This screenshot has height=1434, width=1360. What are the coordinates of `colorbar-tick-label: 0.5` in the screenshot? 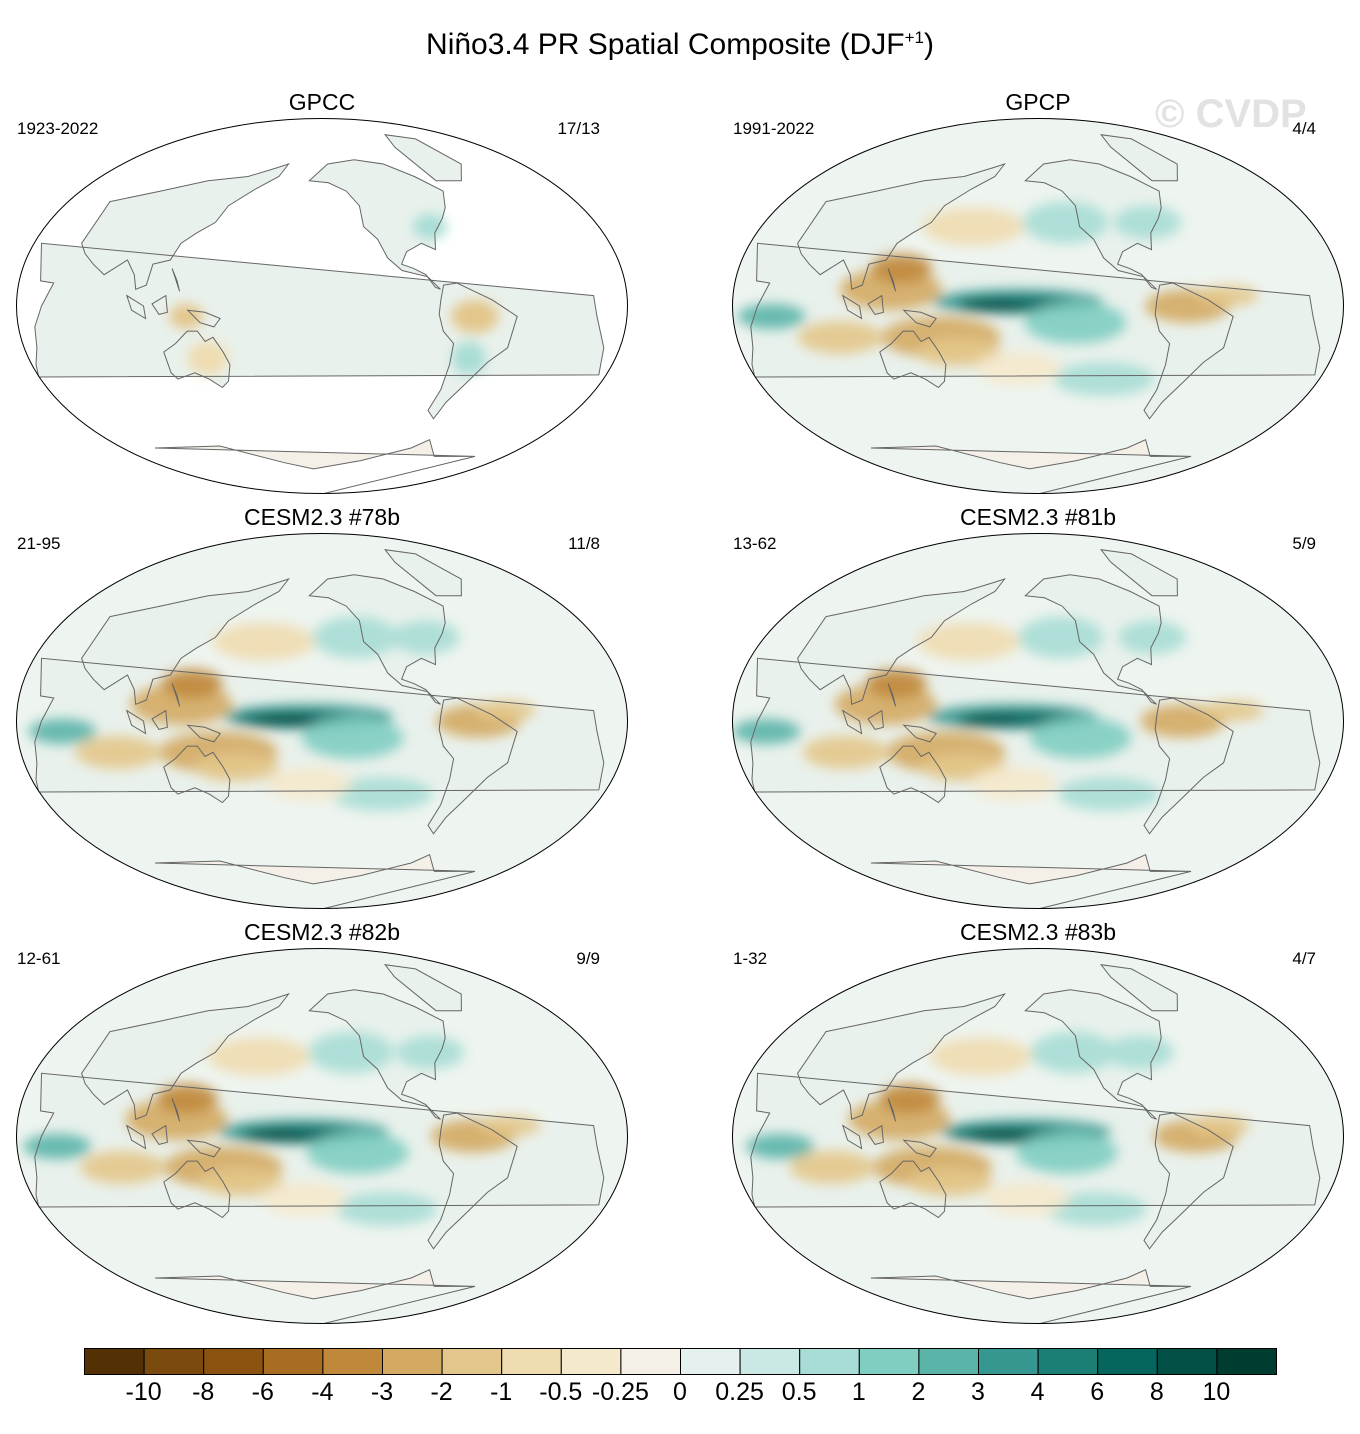 It's located at (799, 1392).